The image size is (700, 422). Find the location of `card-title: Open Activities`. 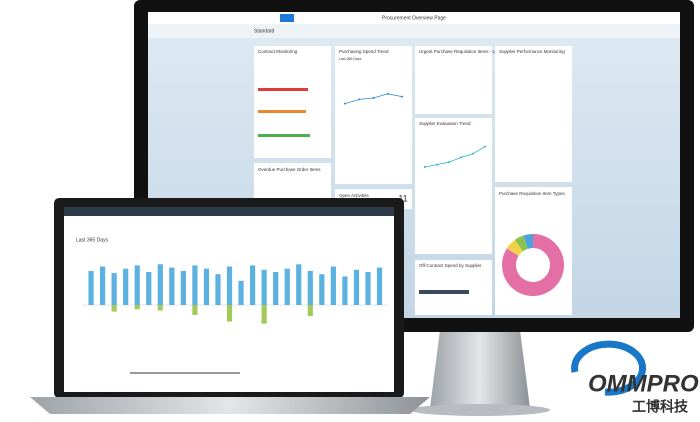

card-title: Open Activities is located at coordinates (354, 195).